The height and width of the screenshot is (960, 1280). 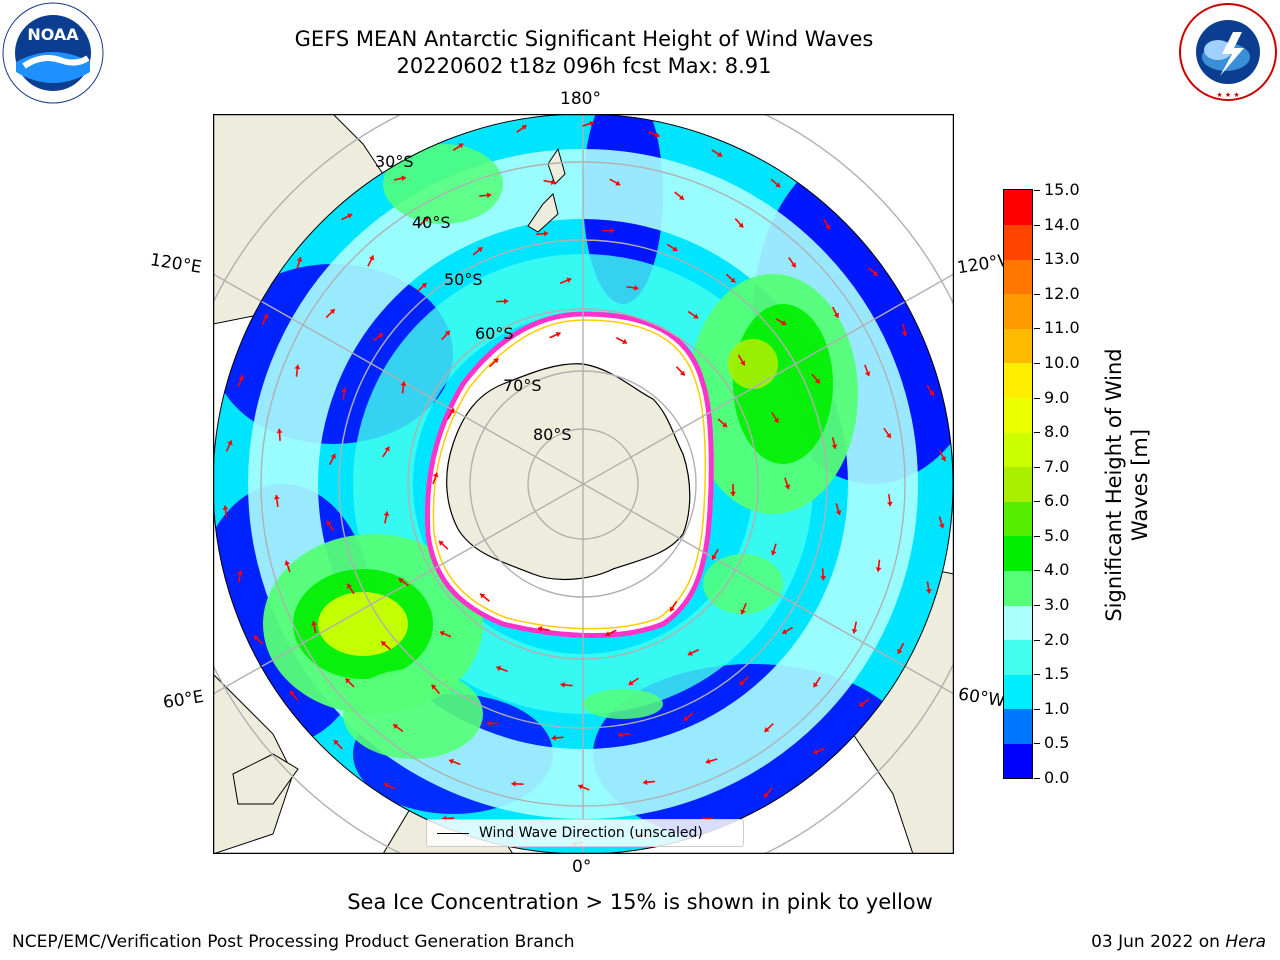 I want to click on madagascar-land, so click(x=265, y=779).